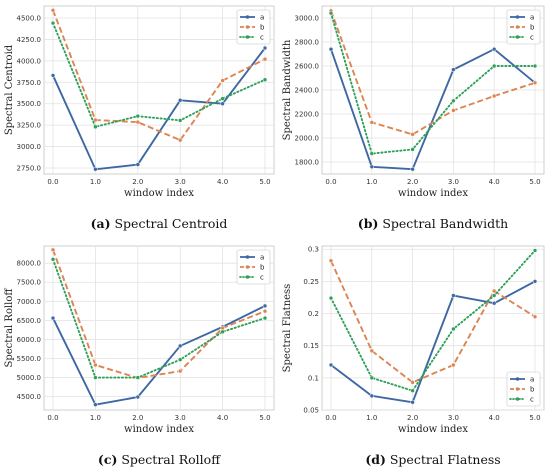 Image resolution: width=550 pixels, height=471 pixels. Describe the element at coordinates (307, 163) in the screenshot. I see `y-tick-label: 1800.0` at that location.